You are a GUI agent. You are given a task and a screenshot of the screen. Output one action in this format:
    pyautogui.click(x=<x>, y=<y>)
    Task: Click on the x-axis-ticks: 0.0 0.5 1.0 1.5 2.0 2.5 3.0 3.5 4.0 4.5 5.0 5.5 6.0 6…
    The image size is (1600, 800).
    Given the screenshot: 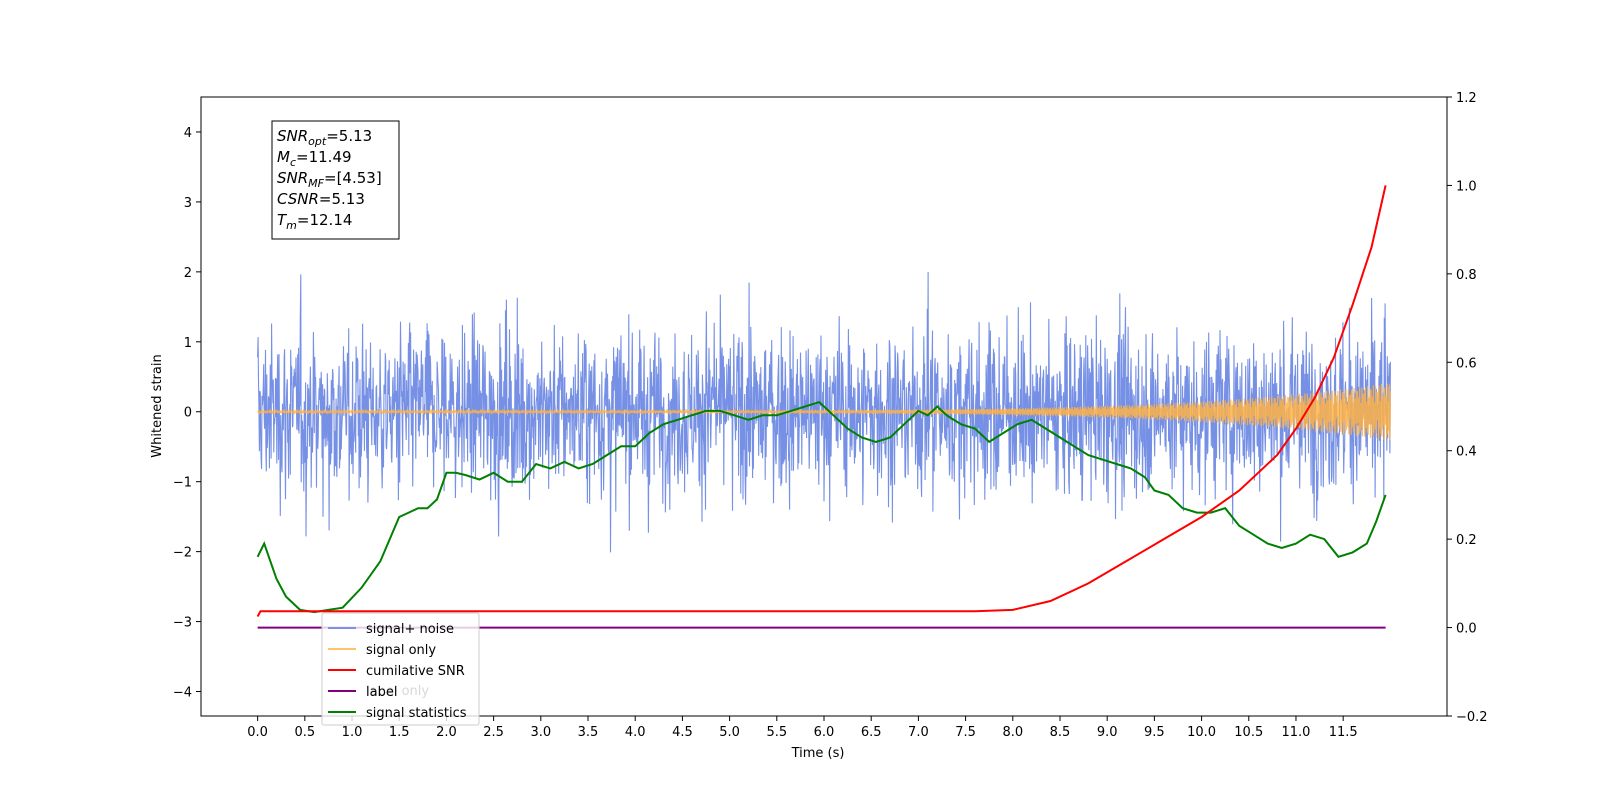 What is the action you would take?
    pyautogui.click(x=802, y=728)
    